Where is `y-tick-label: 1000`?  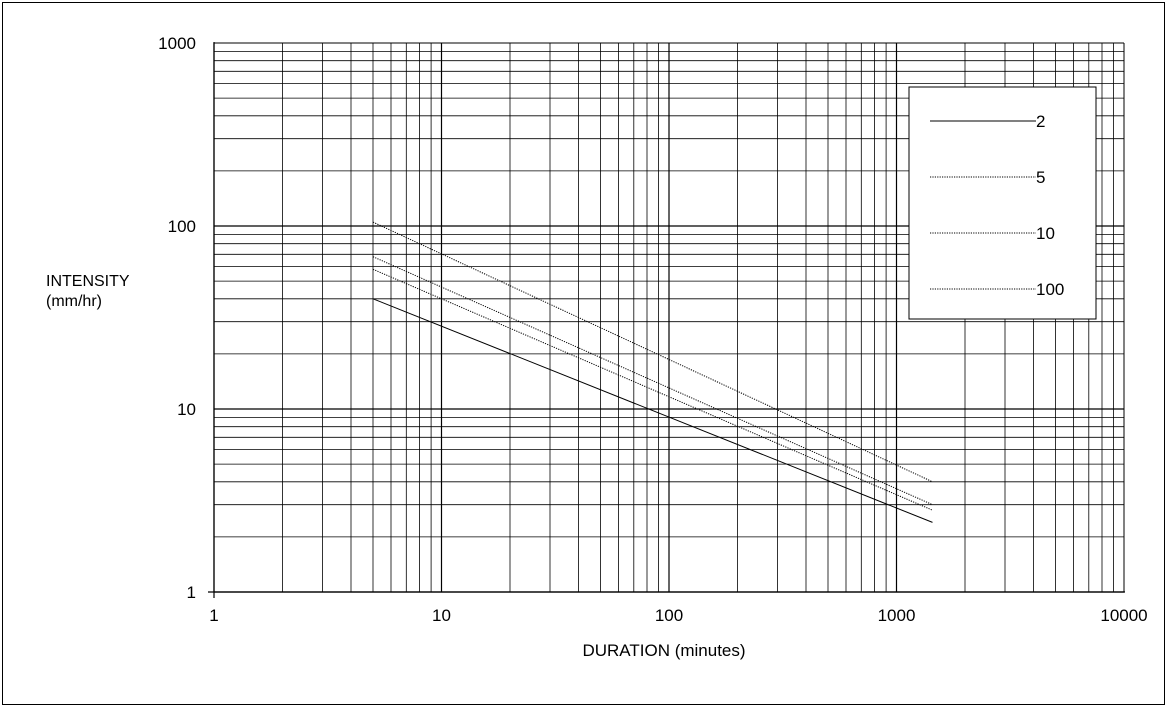 y-tick-label: 1000 is located at coordinates (177, 43).